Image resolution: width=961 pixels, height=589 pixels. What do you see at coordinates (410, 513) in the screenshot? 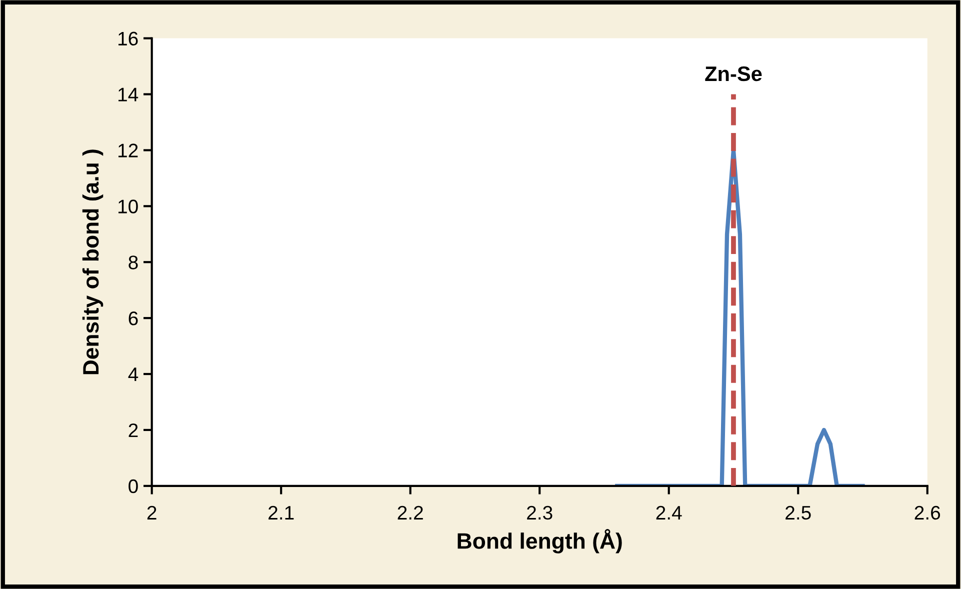
I see `x-tick-label: 2.2` at bounding box center [410, 513].